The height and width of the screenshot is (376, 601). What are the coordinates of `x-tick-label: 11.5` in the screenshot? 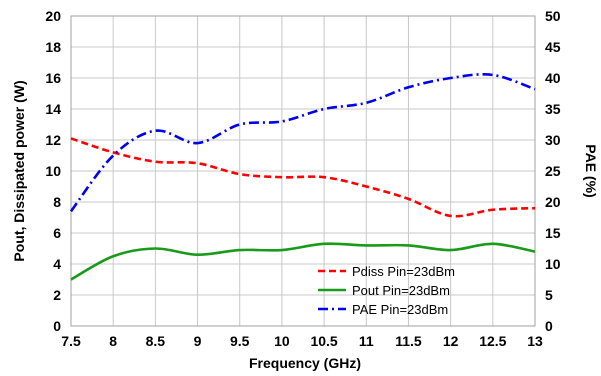 It's located at (408, 341).